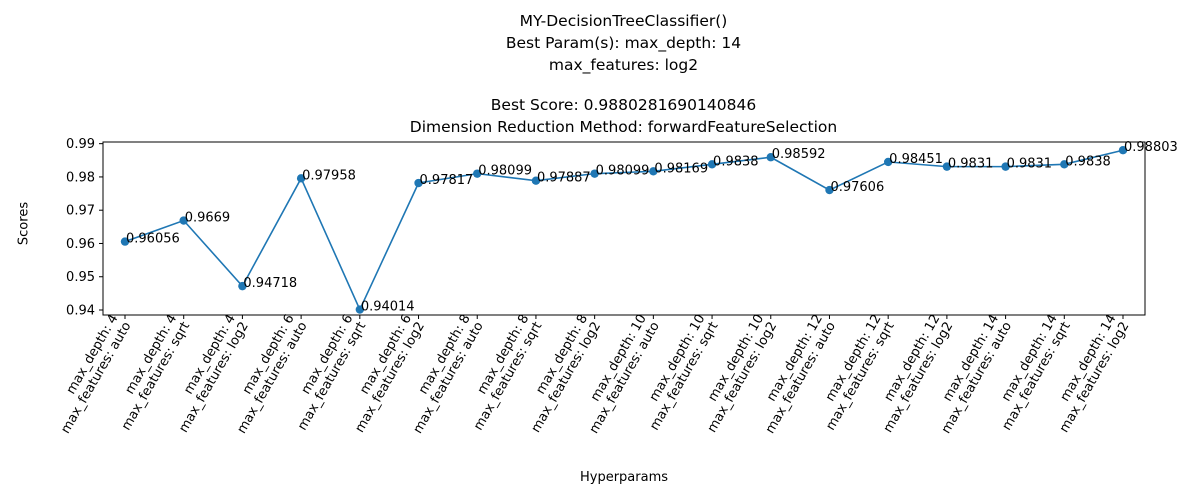 The width and height of the screenshot is (1200, 500). What do you see at coordinates (153, 239) in the screenshot?
I see `data-label: 0.96056` at bounding box center [153, 239].